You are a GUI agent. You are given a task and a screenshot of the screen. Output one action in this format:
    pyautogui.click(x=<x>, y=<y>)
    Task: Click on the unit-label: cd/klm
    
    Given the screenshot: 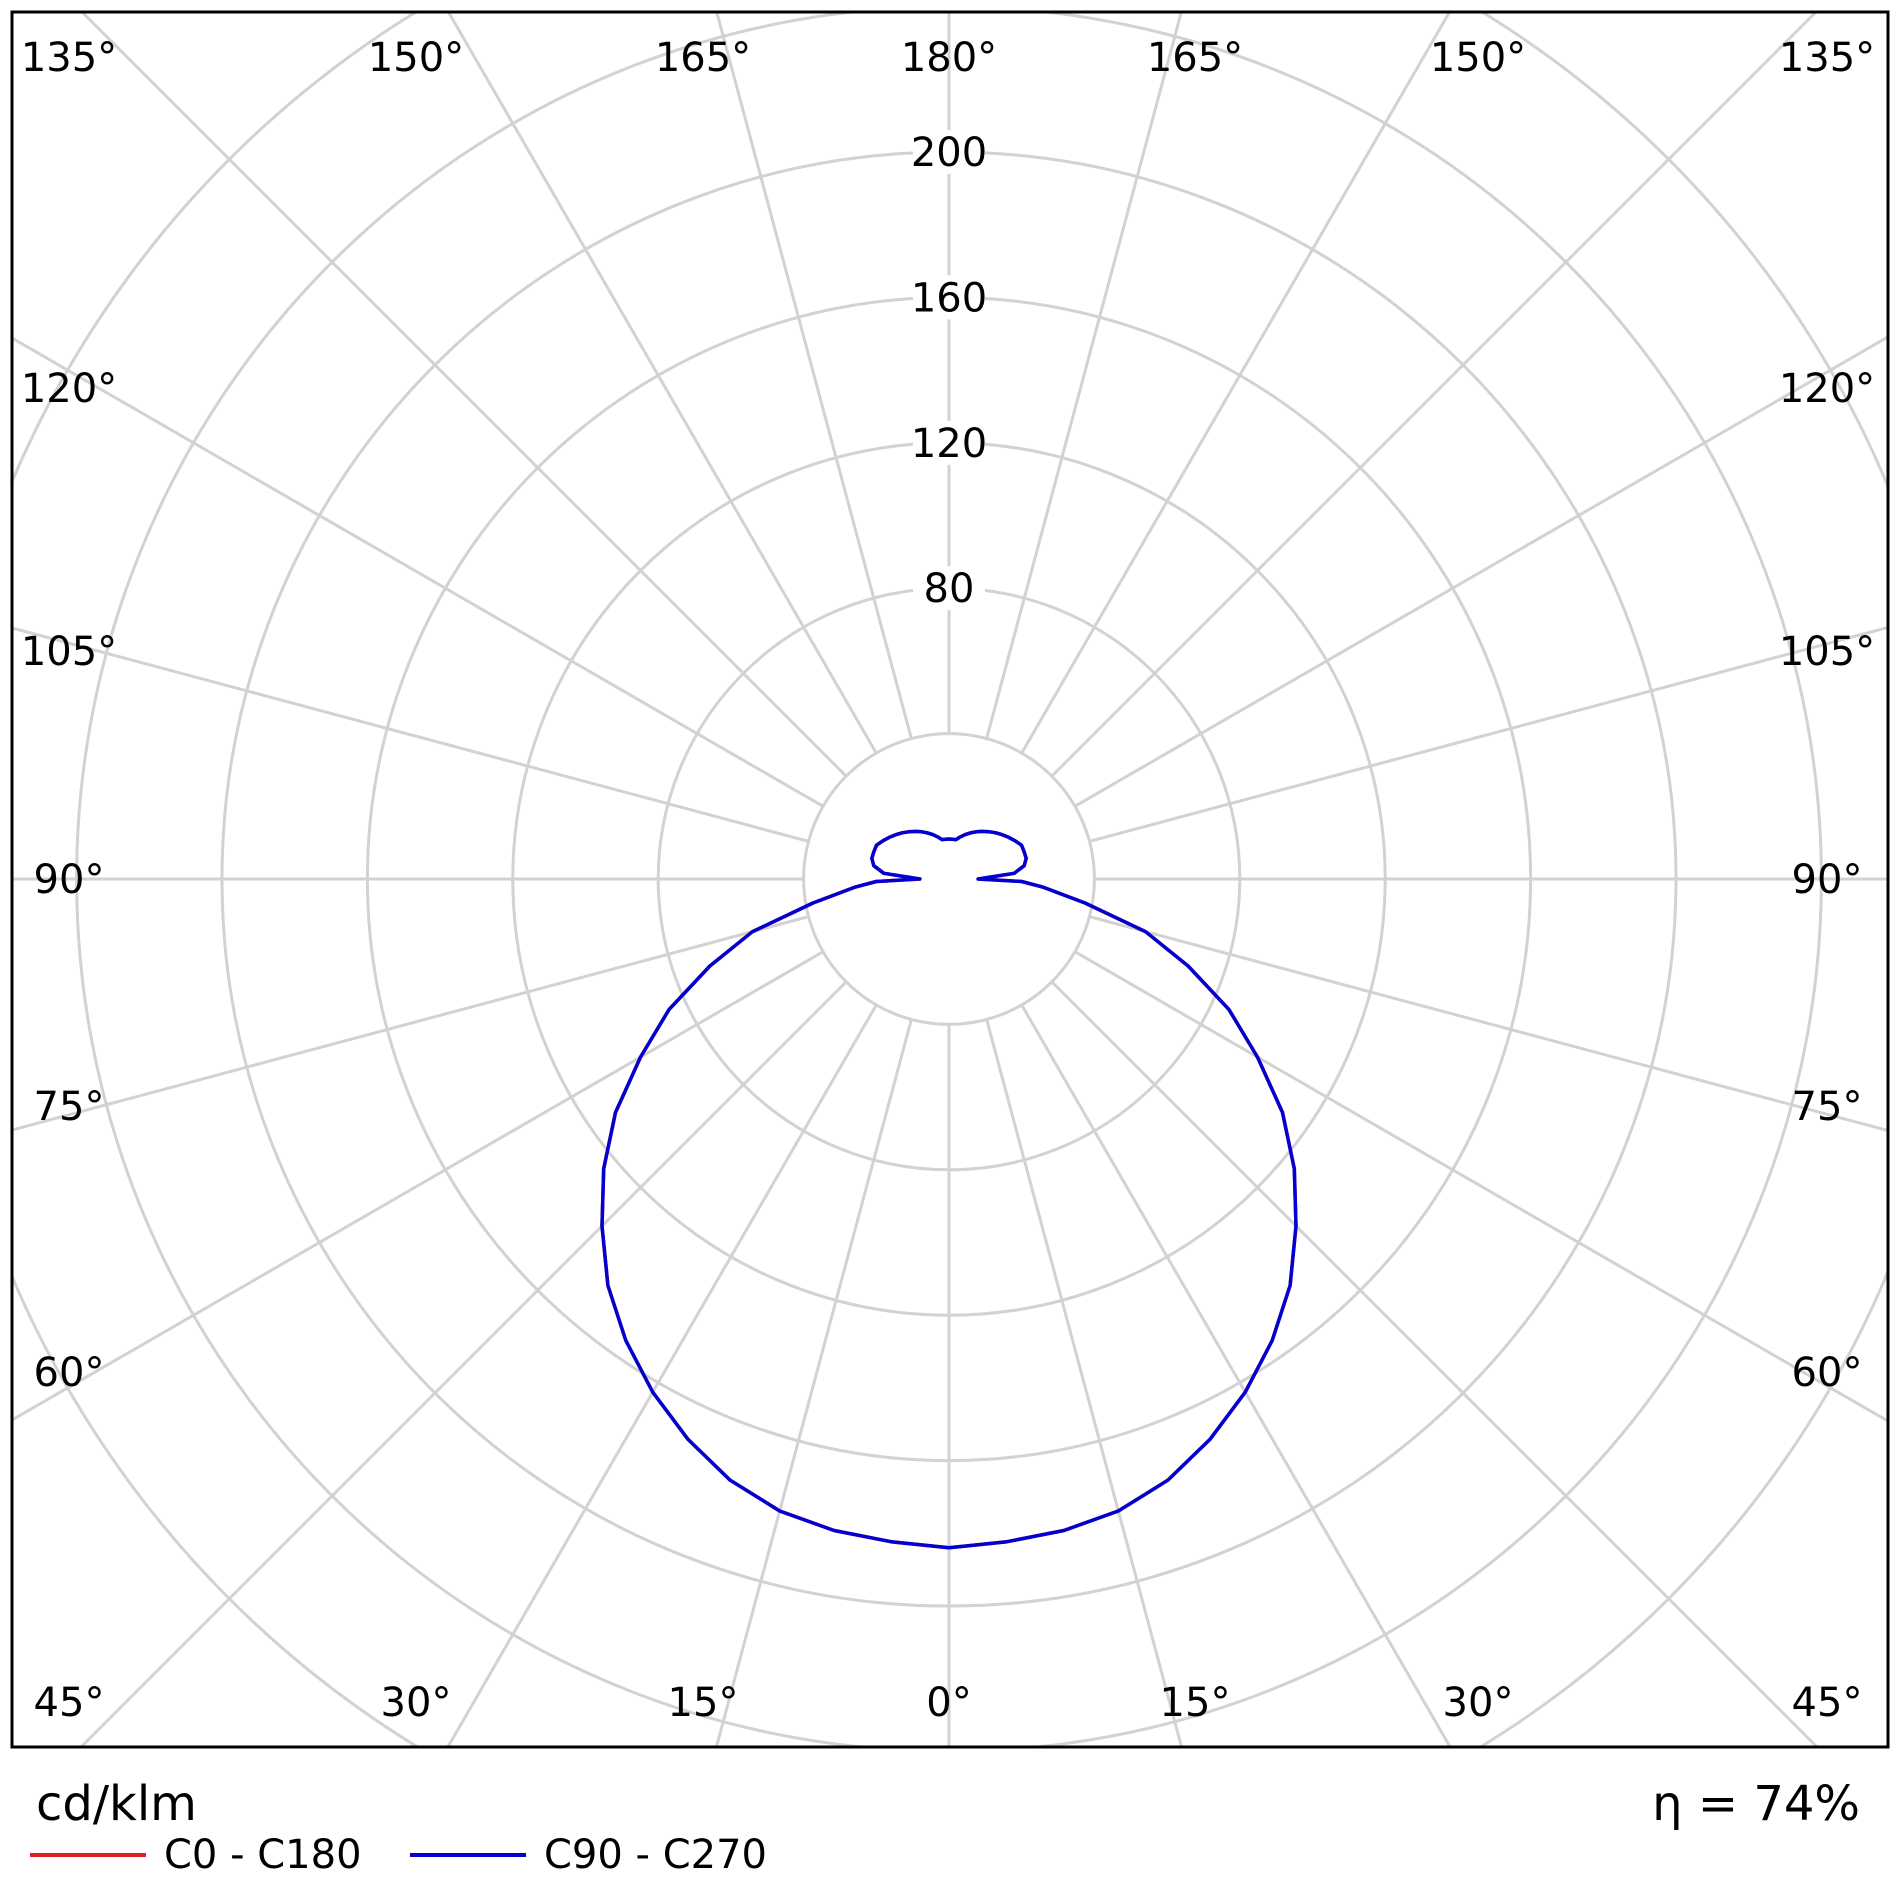 What is the action you would take?
    pyautogui.click(x=116, y=1804)
    